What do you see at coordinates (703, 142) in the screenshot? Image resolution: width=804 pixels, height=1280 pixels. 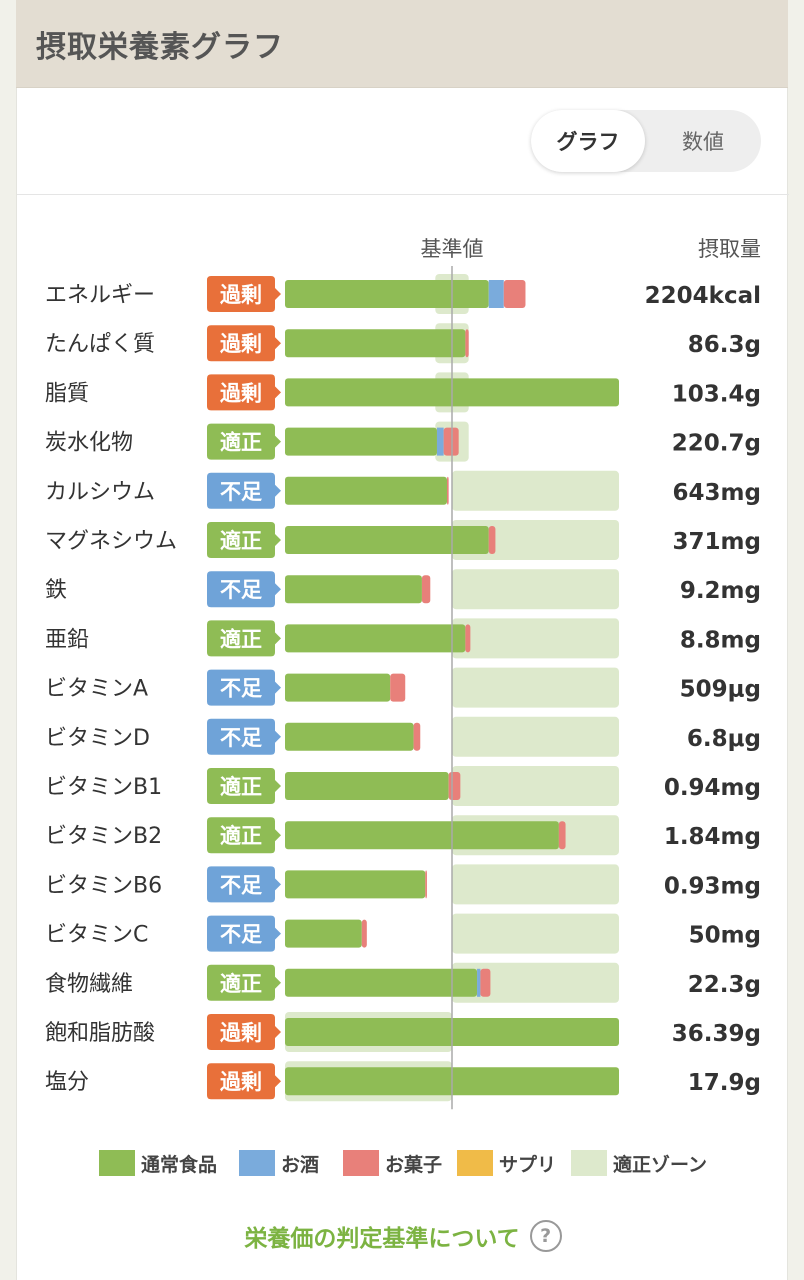 I see `numbers-tab: 数値` at bounding box center [703, 142].